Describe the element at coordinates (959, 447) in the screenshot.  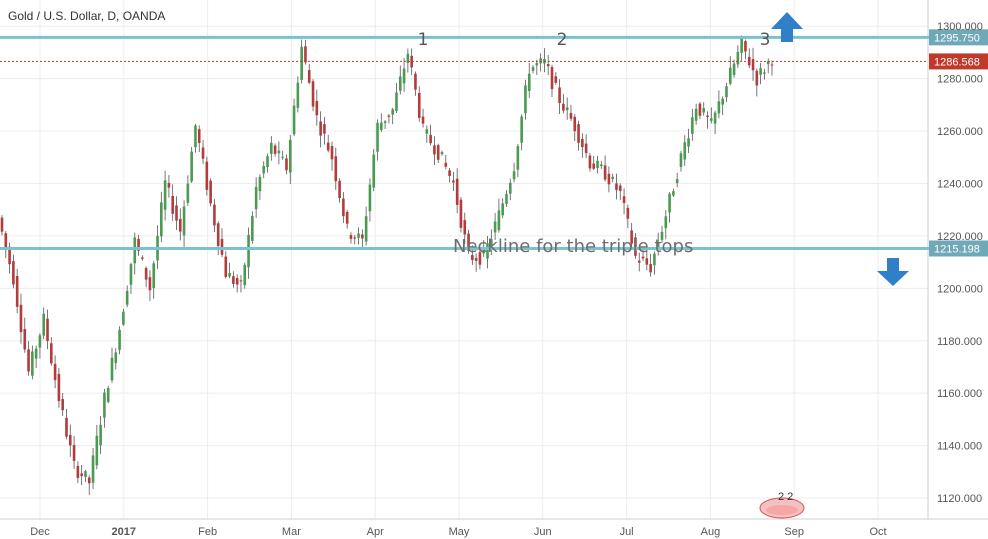
I see `y-tick-label: 1140.000` at that location.